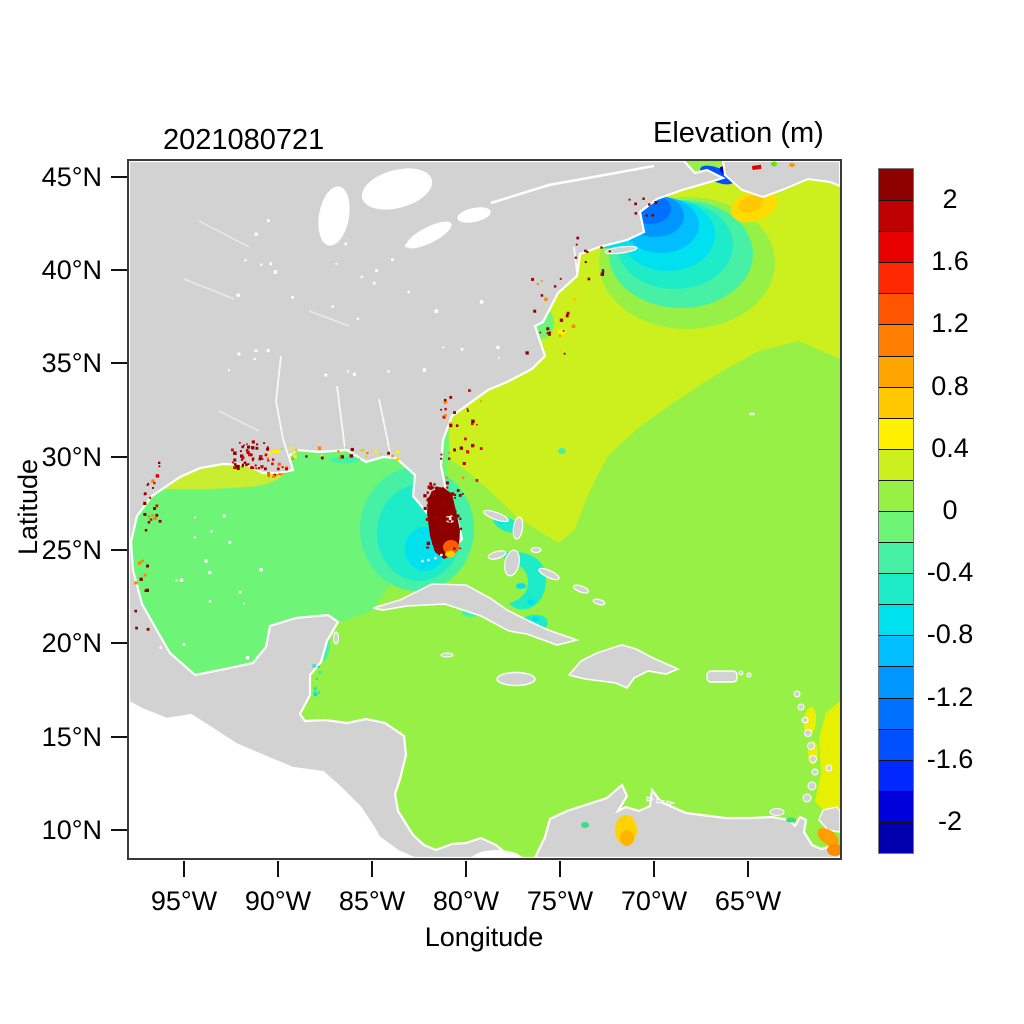 The width and height of the screenshot is (1024, 1024). I want to click on lake-ontario, so click(474, 215).